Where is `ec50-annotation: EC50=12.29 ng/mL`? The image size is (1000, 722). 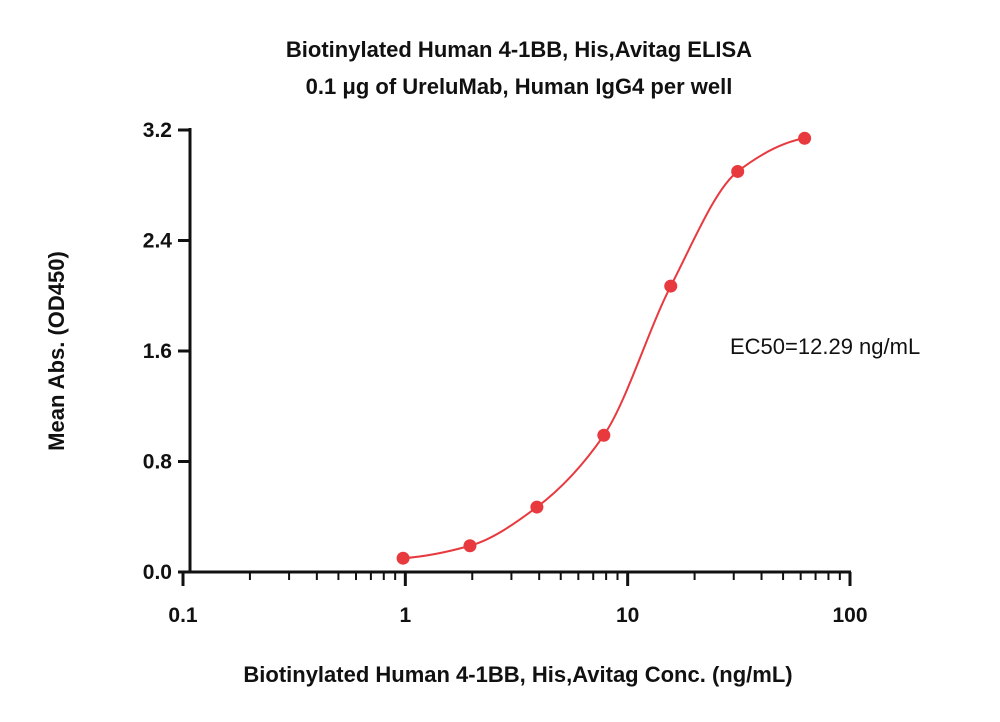 ec50-annotation: EC50=12.29 ng/mL is located at coordinates (825, 346).